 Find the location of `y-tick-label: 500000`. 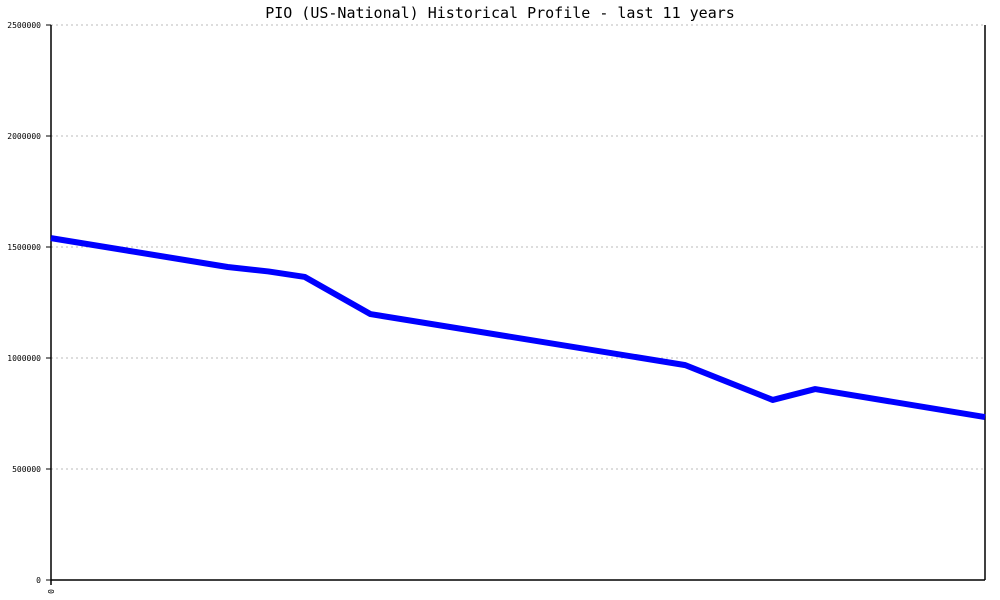

y-tick-label: 500000 is located at coordinates (26, 469).